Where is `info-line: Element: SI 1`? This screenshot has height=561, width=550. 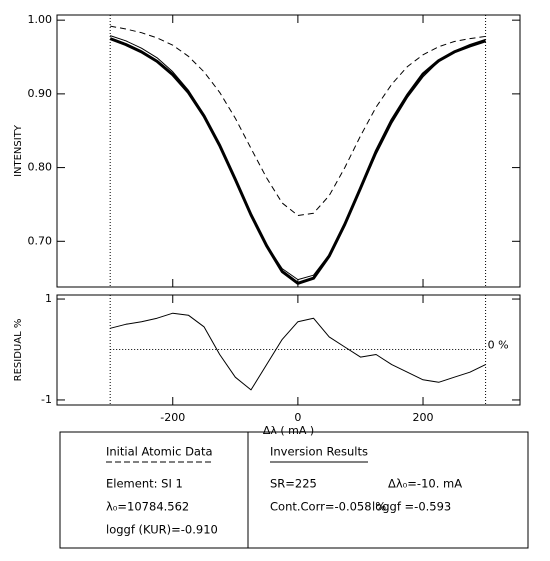
info-line: Element: SI 1 is located at coordinates (144, 484).